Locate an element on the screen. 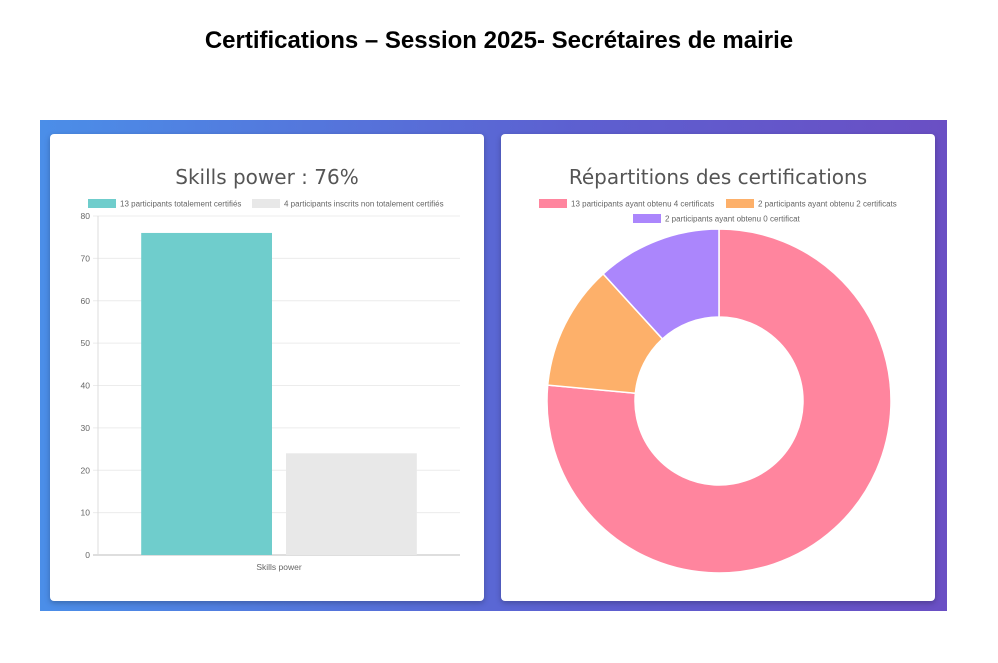 The image size is (998, 663). y-tick-label: 40 is located at coordinates (86, 386).